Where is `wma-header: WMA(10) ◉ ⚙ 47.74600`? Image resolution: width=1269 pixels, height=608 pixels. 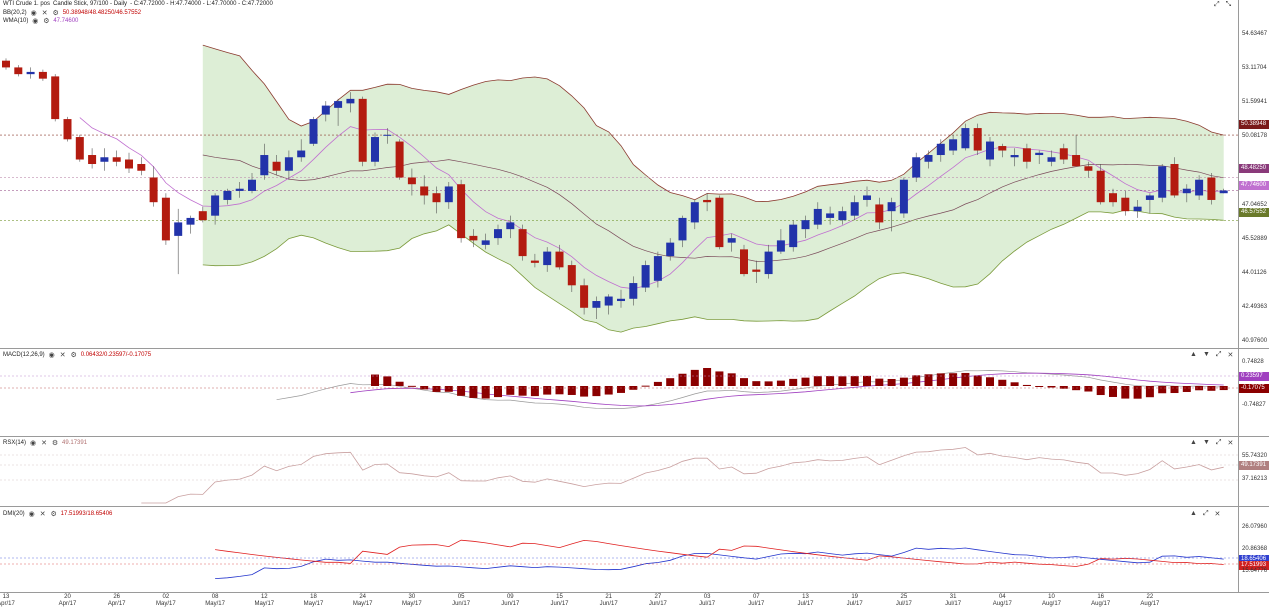 wma-header: WMA(10) ◉ ⚙ 47.74600 is located at coordinates (40, 21).